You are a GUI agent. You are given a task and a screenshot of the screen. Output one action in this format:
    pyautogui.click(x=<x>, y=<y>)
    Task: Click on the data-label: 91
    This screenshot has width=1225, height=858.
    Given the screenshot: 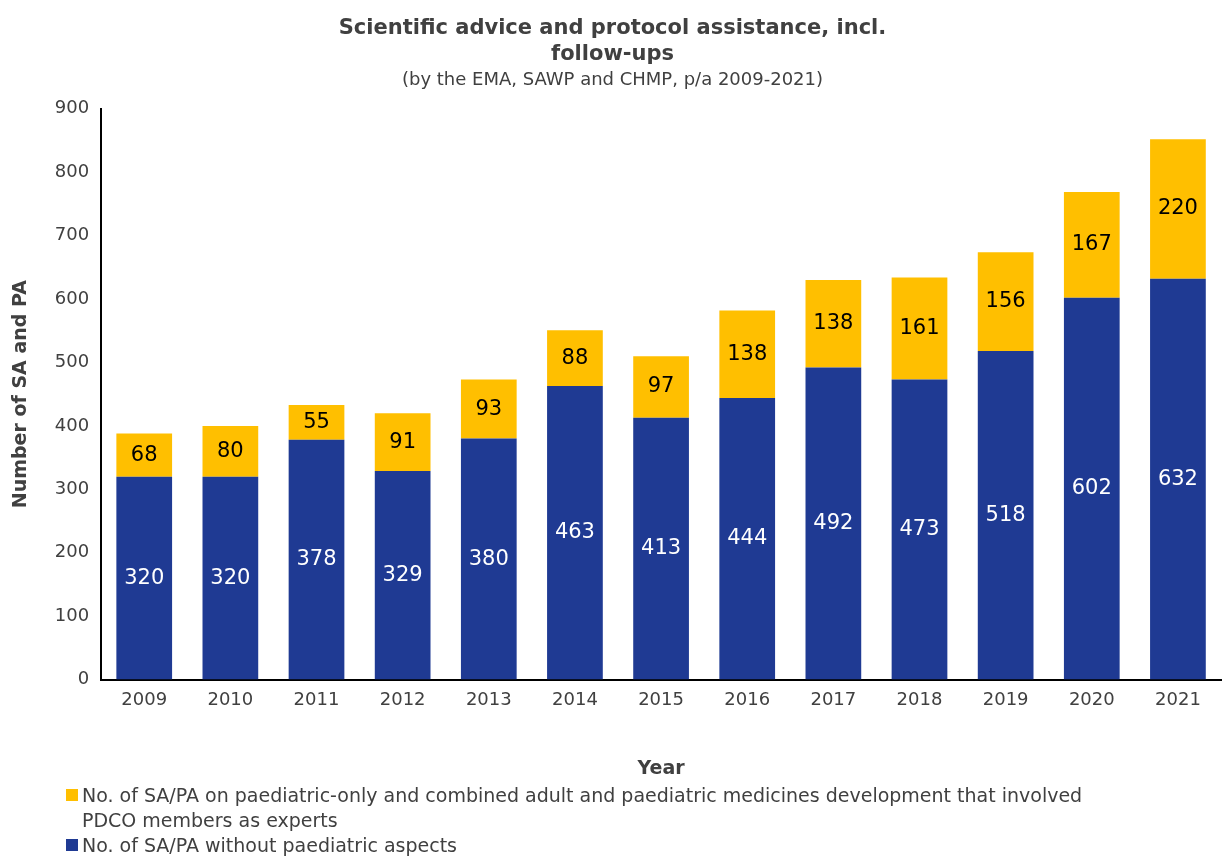 What is the action you would take?
    pyautogui.click(x=403, y=440)
    